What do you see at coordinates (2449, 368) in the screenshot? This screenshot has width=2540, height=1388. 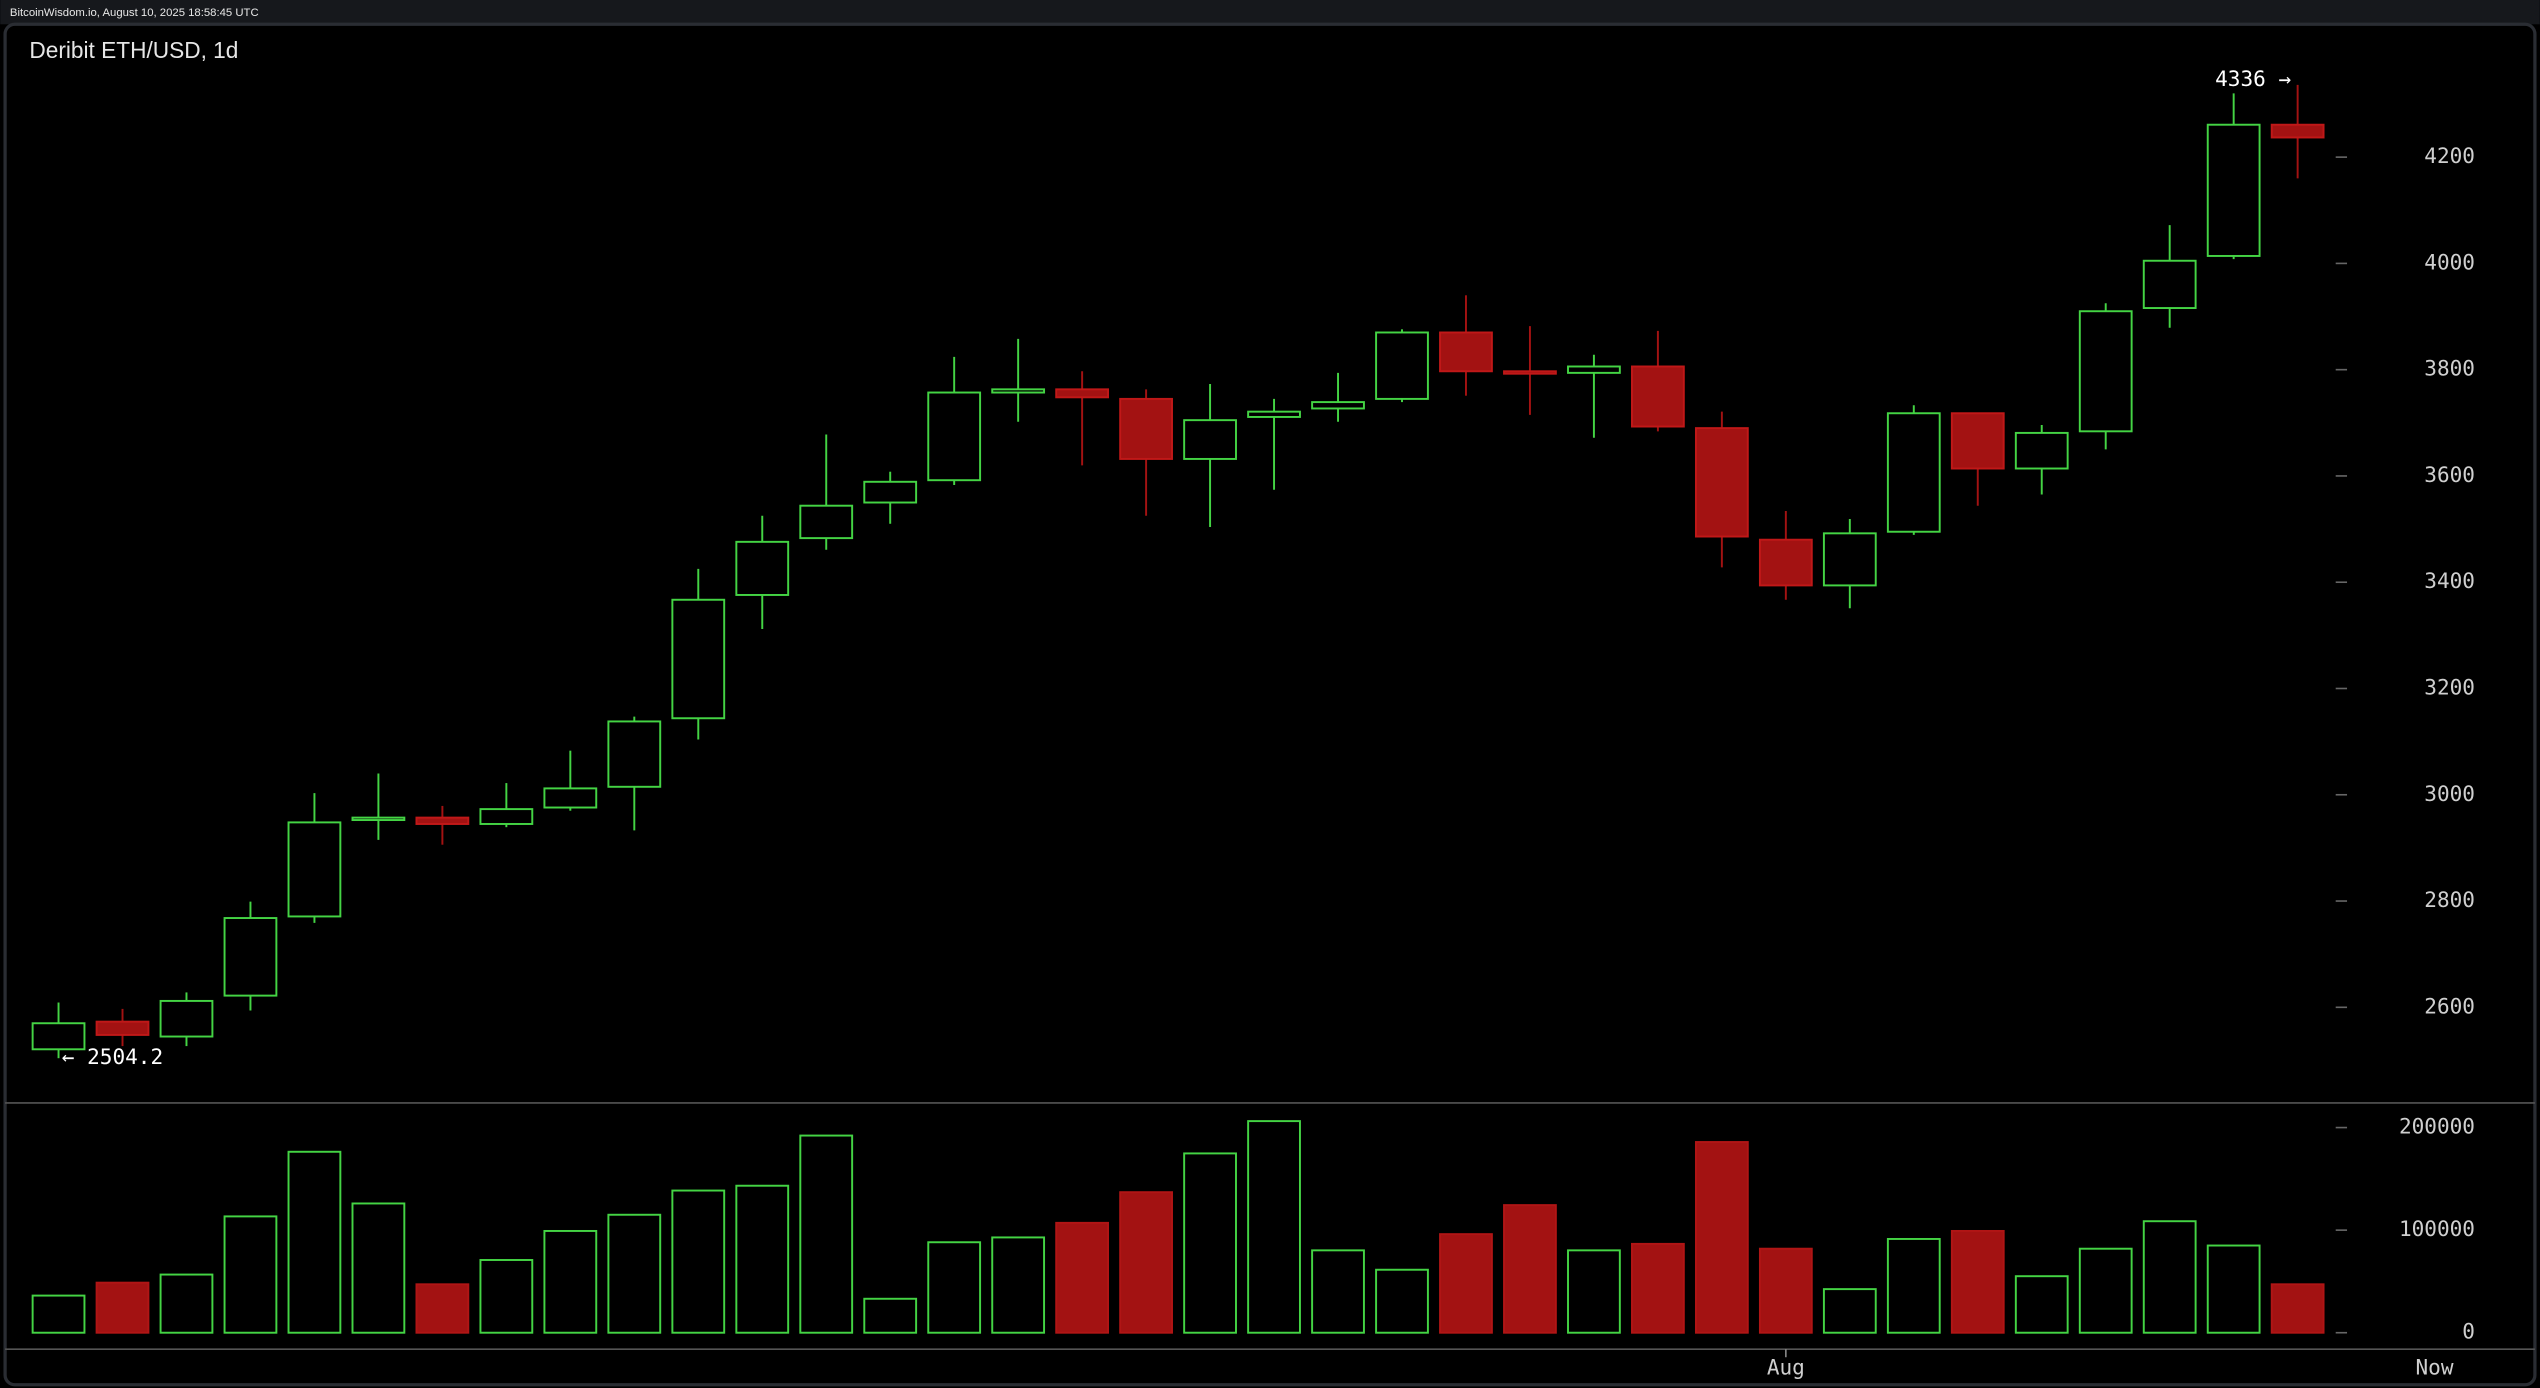 I see `y-tick-label: 3800` at bounding box center [2449, 368].